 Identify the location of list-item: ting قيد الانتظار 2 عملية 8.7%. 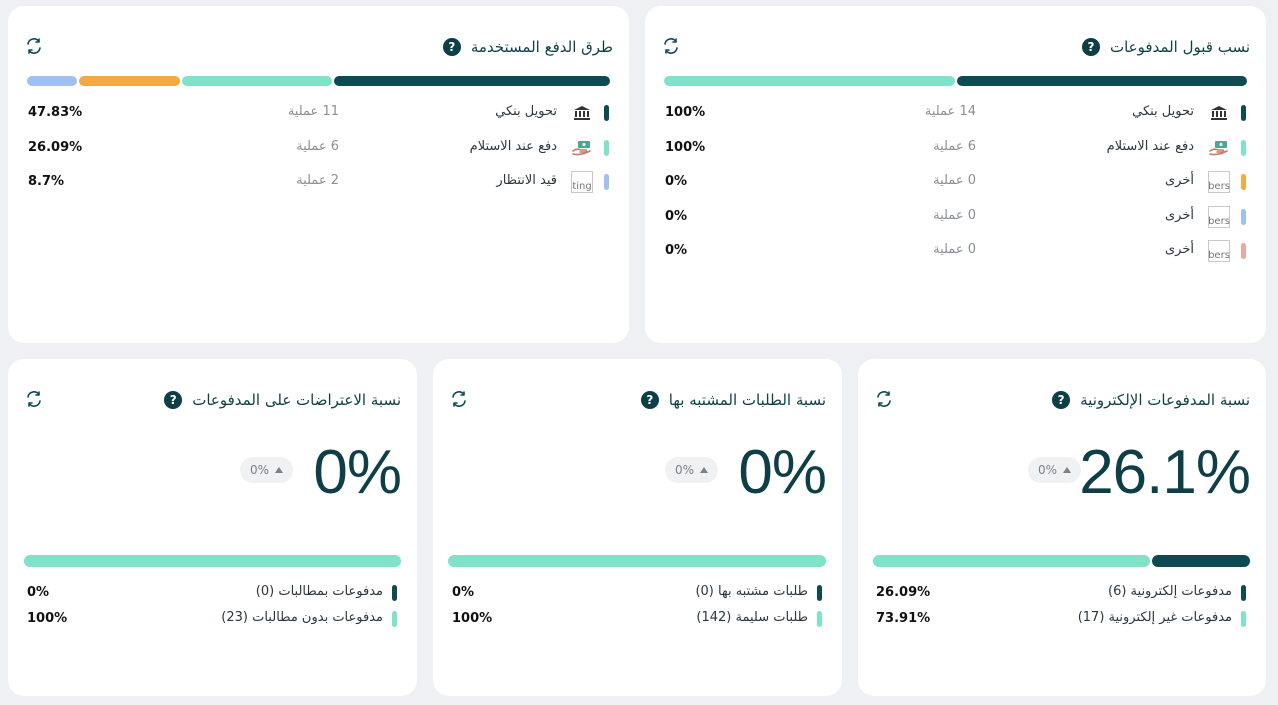
(318, 182).